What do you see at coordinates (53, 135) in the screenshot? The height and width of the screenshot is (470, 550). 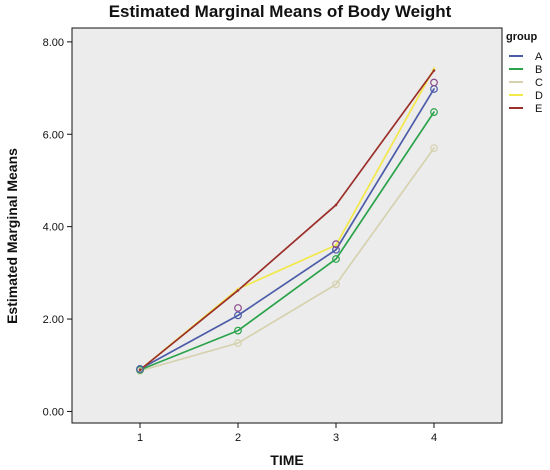 I see `y-tick-label: 6.00` at bounding box center [53, 135].